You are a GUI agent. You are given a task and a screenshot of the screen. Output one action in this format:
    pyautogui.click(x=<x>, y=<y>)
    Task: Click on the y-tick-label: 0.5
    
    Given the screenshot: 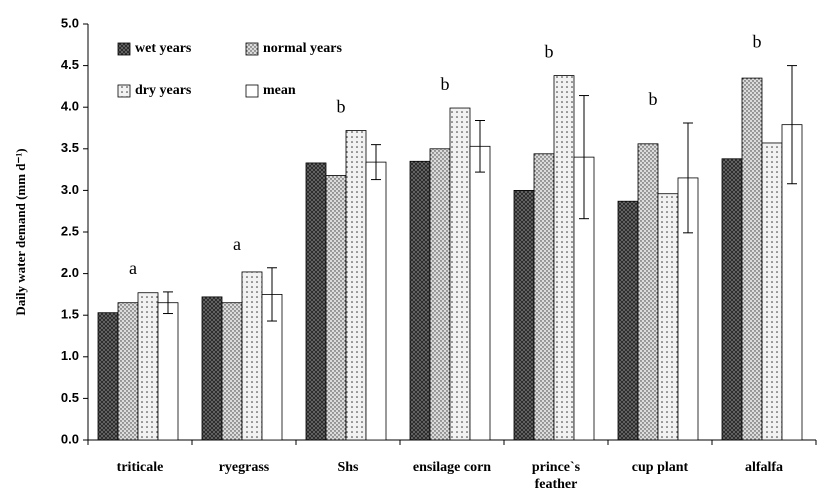 What is the action you would take?
    pyautogui.click(x=70, y=397)
    